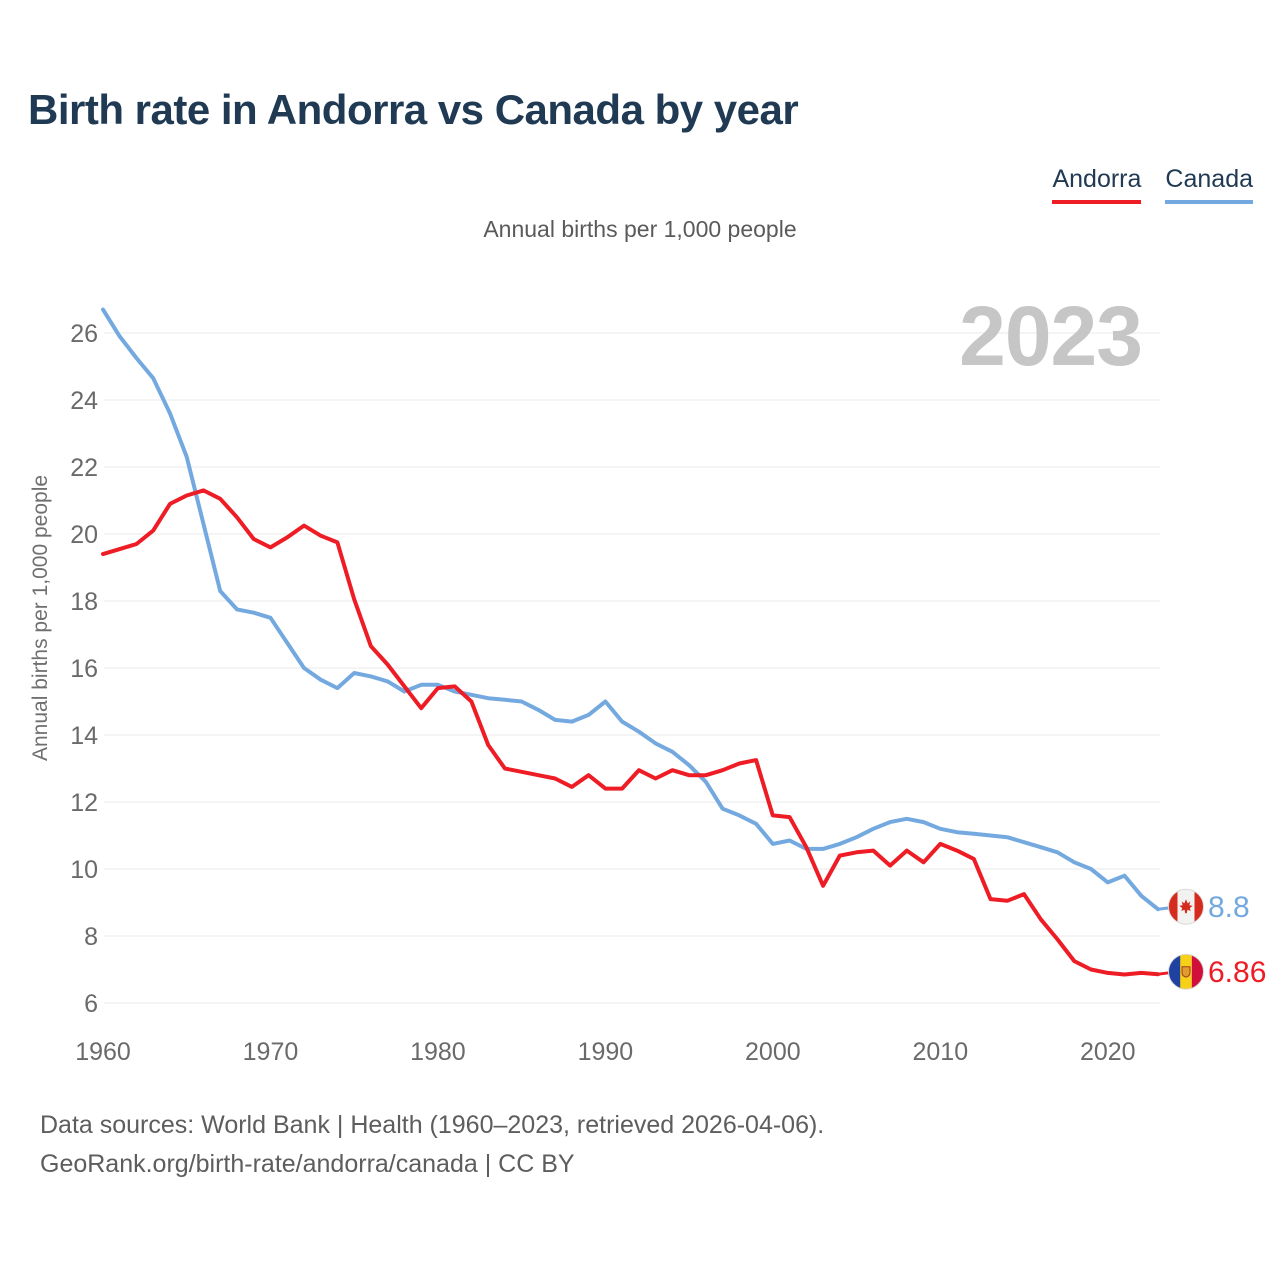 The height and width of the screenshot is (1280, 1280). Describe the element at coordinates (1237, 972) in the screenshot. I see `end-value-label-andorra: 6.86` at that location.